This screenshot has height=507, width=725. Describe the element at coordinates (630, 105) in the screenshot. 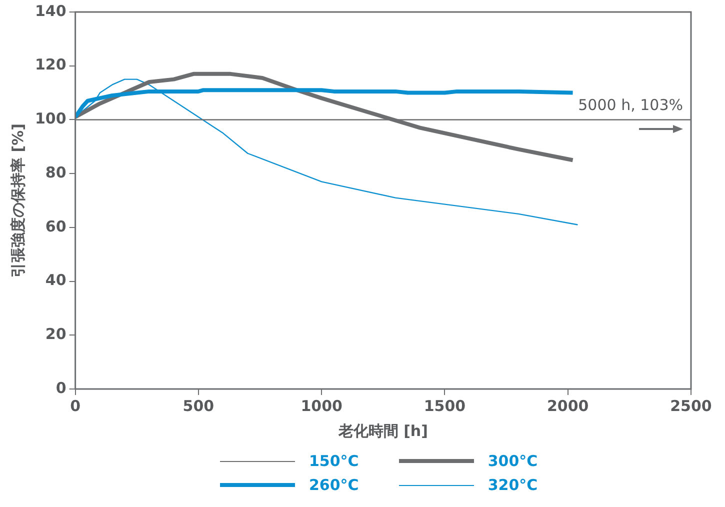

I see `annotation: 5000 h, 103%` at that location.